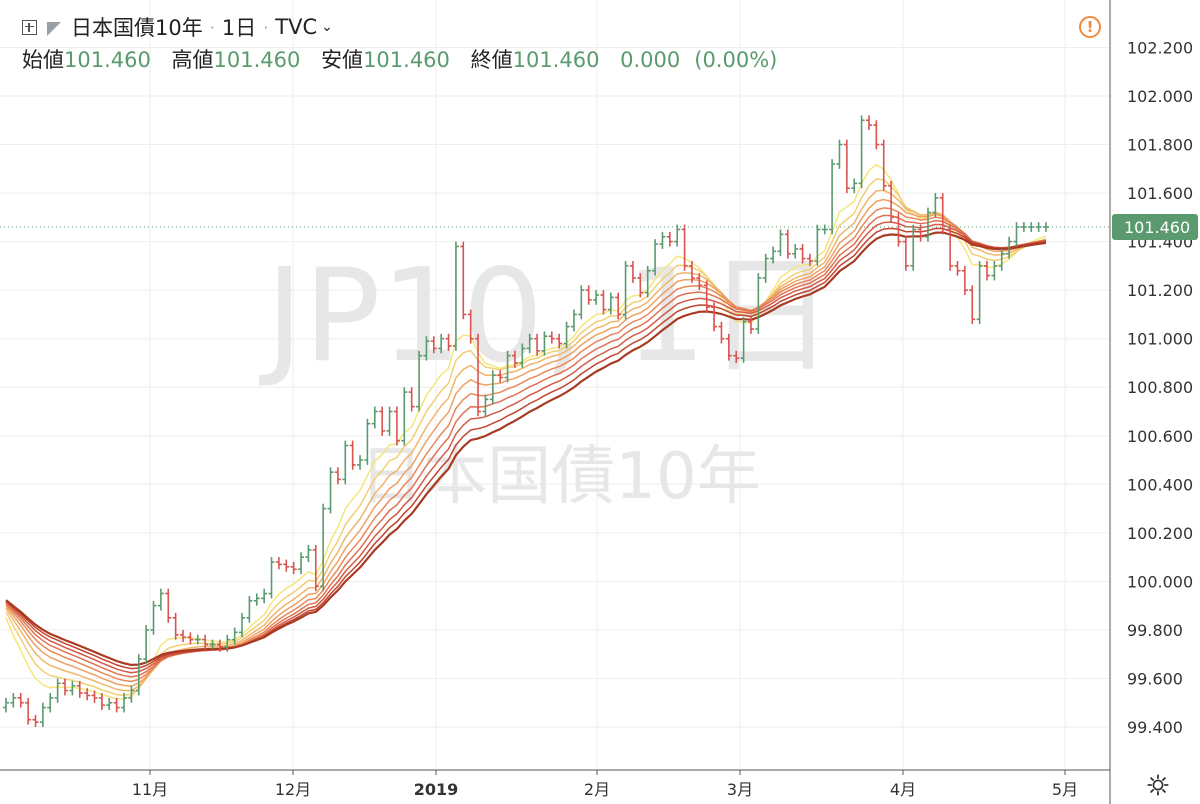  I want to click on warning-icon: !, so click(1090, 27).